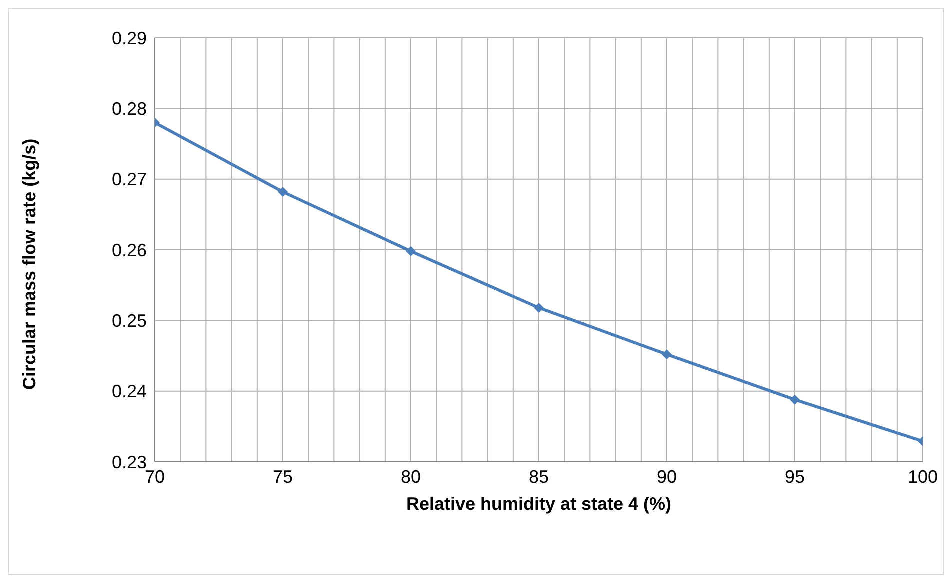 The height and width of the screenshot is (583, 952). I want to click on x-axis-title: Relative humidity at state 4 (%), so click(539, 504).